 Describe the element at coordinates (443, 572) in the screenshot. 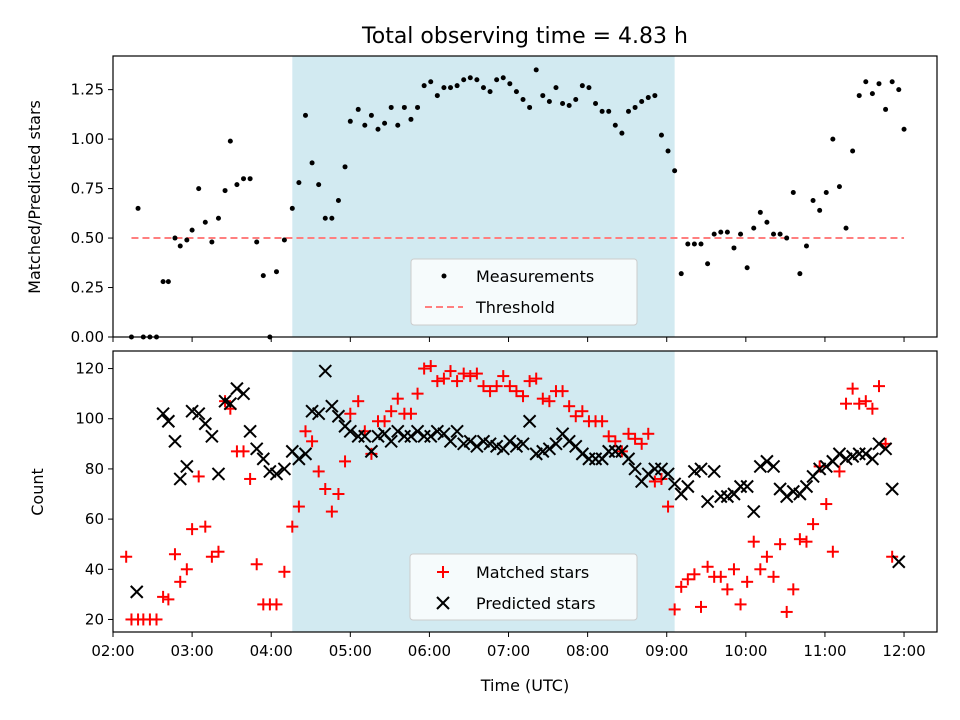

I see `legend-matched-marker` at that location.